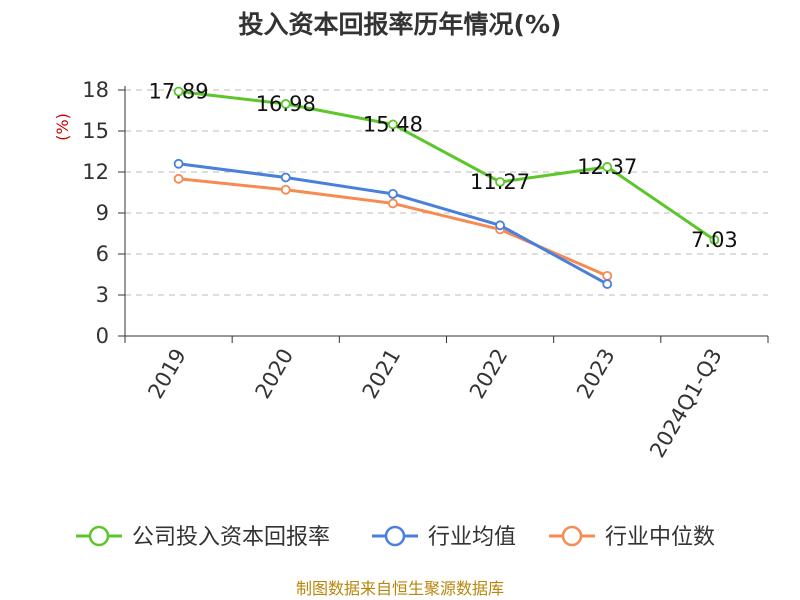  I want to click on chart-title: 投入资本回报率历年情况(%), so click(400, 24).